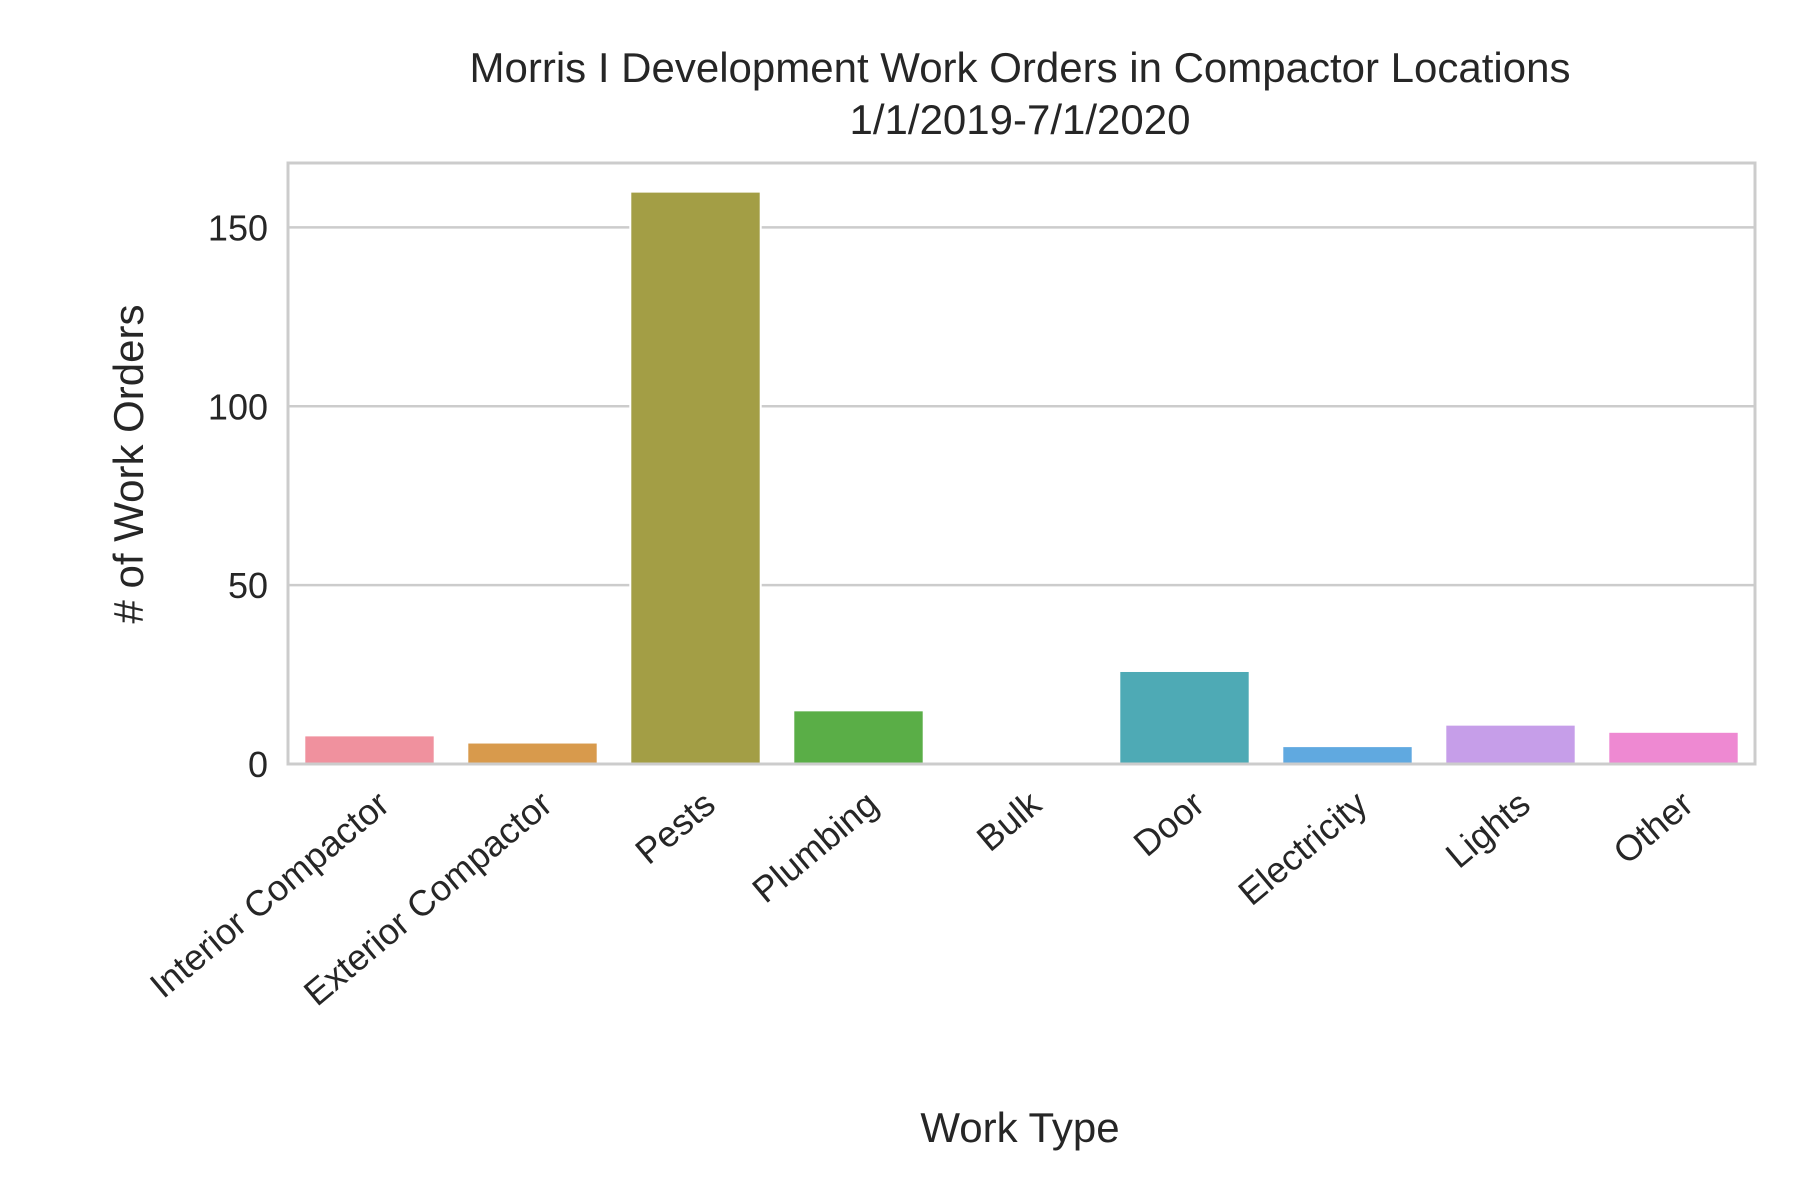 The image size is (1800, 1200). What do you see at coordinates (858, 737) in the screenshot?
I see `bar-plumbing` at bounding box center [858, 737].